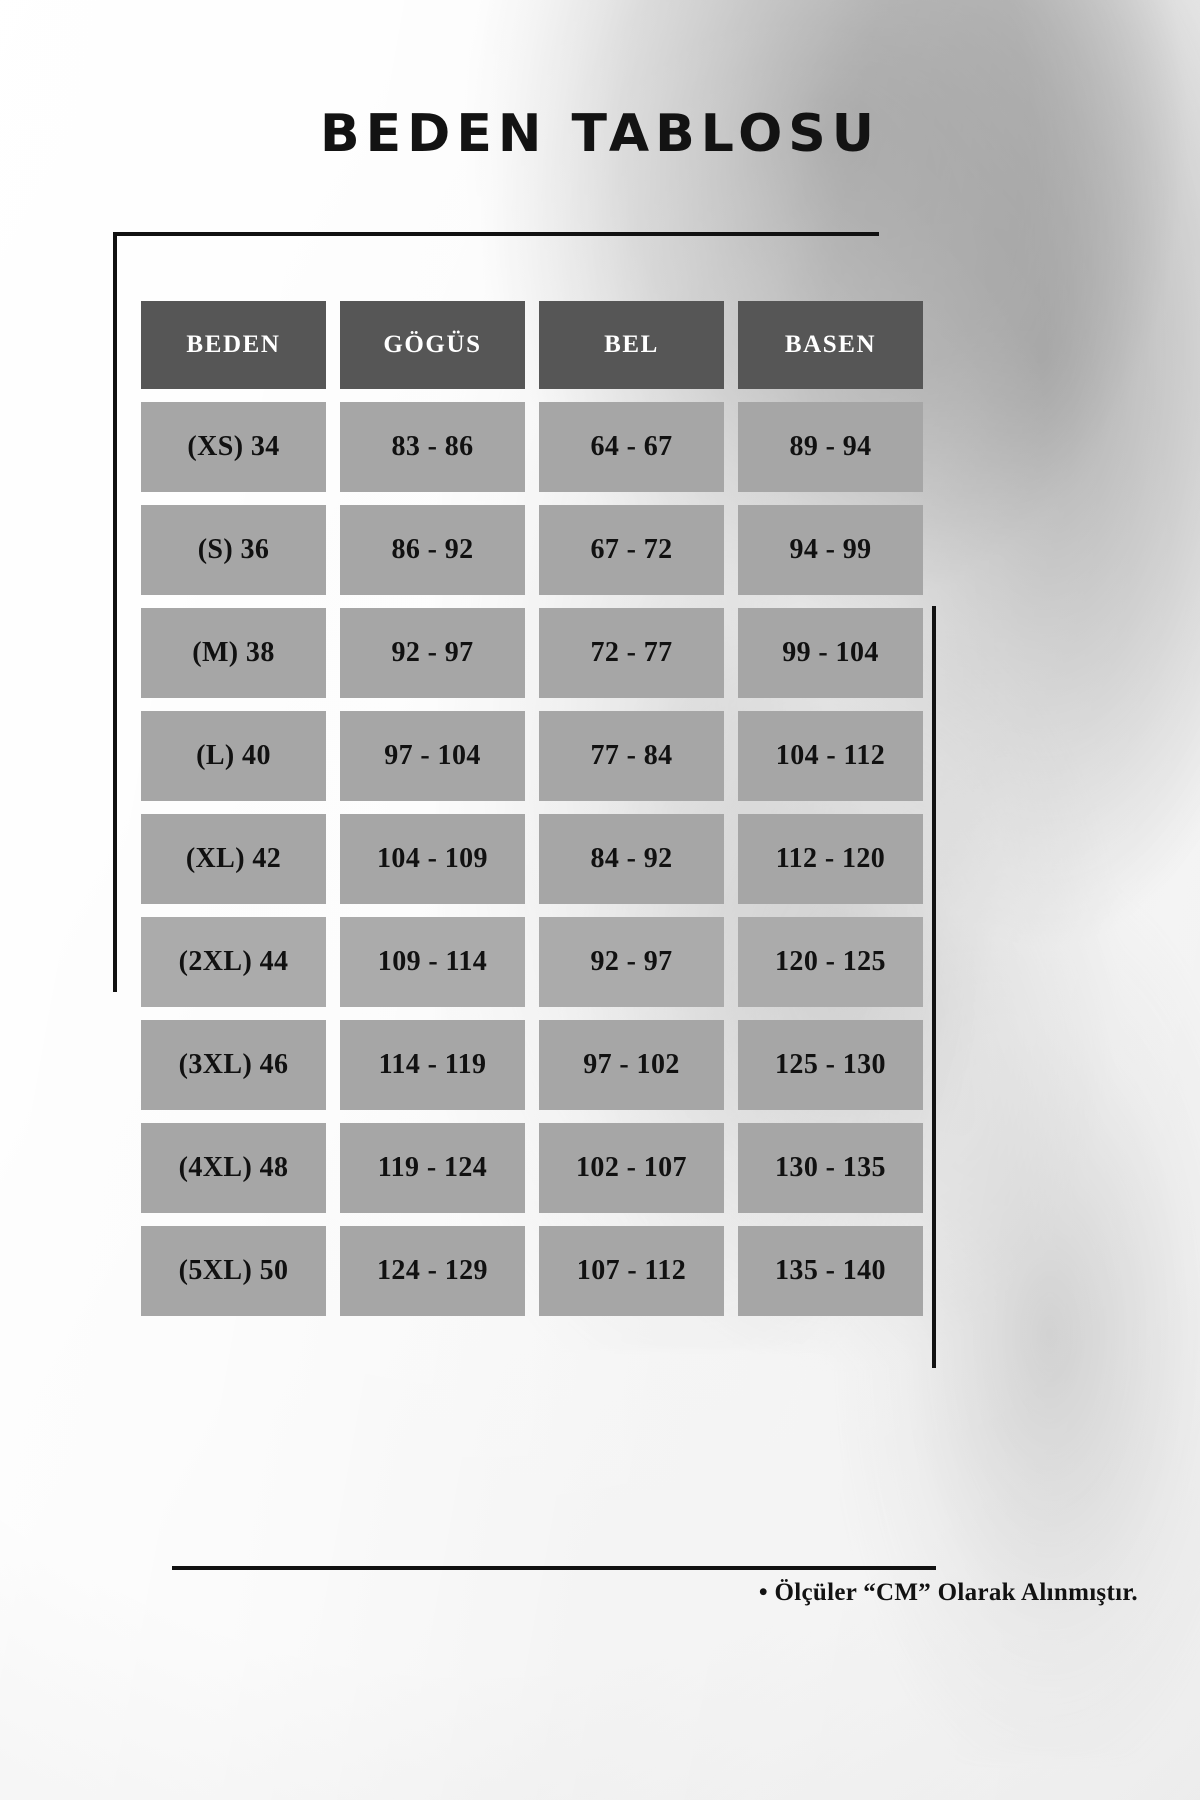 Image resolution: width=1200 pixels, height=1800 pixels. What do you see at coordinates (432, 859) in the screenshot?
I see `cell-gogus: 104 - 109` at bounding box center [432, 859].